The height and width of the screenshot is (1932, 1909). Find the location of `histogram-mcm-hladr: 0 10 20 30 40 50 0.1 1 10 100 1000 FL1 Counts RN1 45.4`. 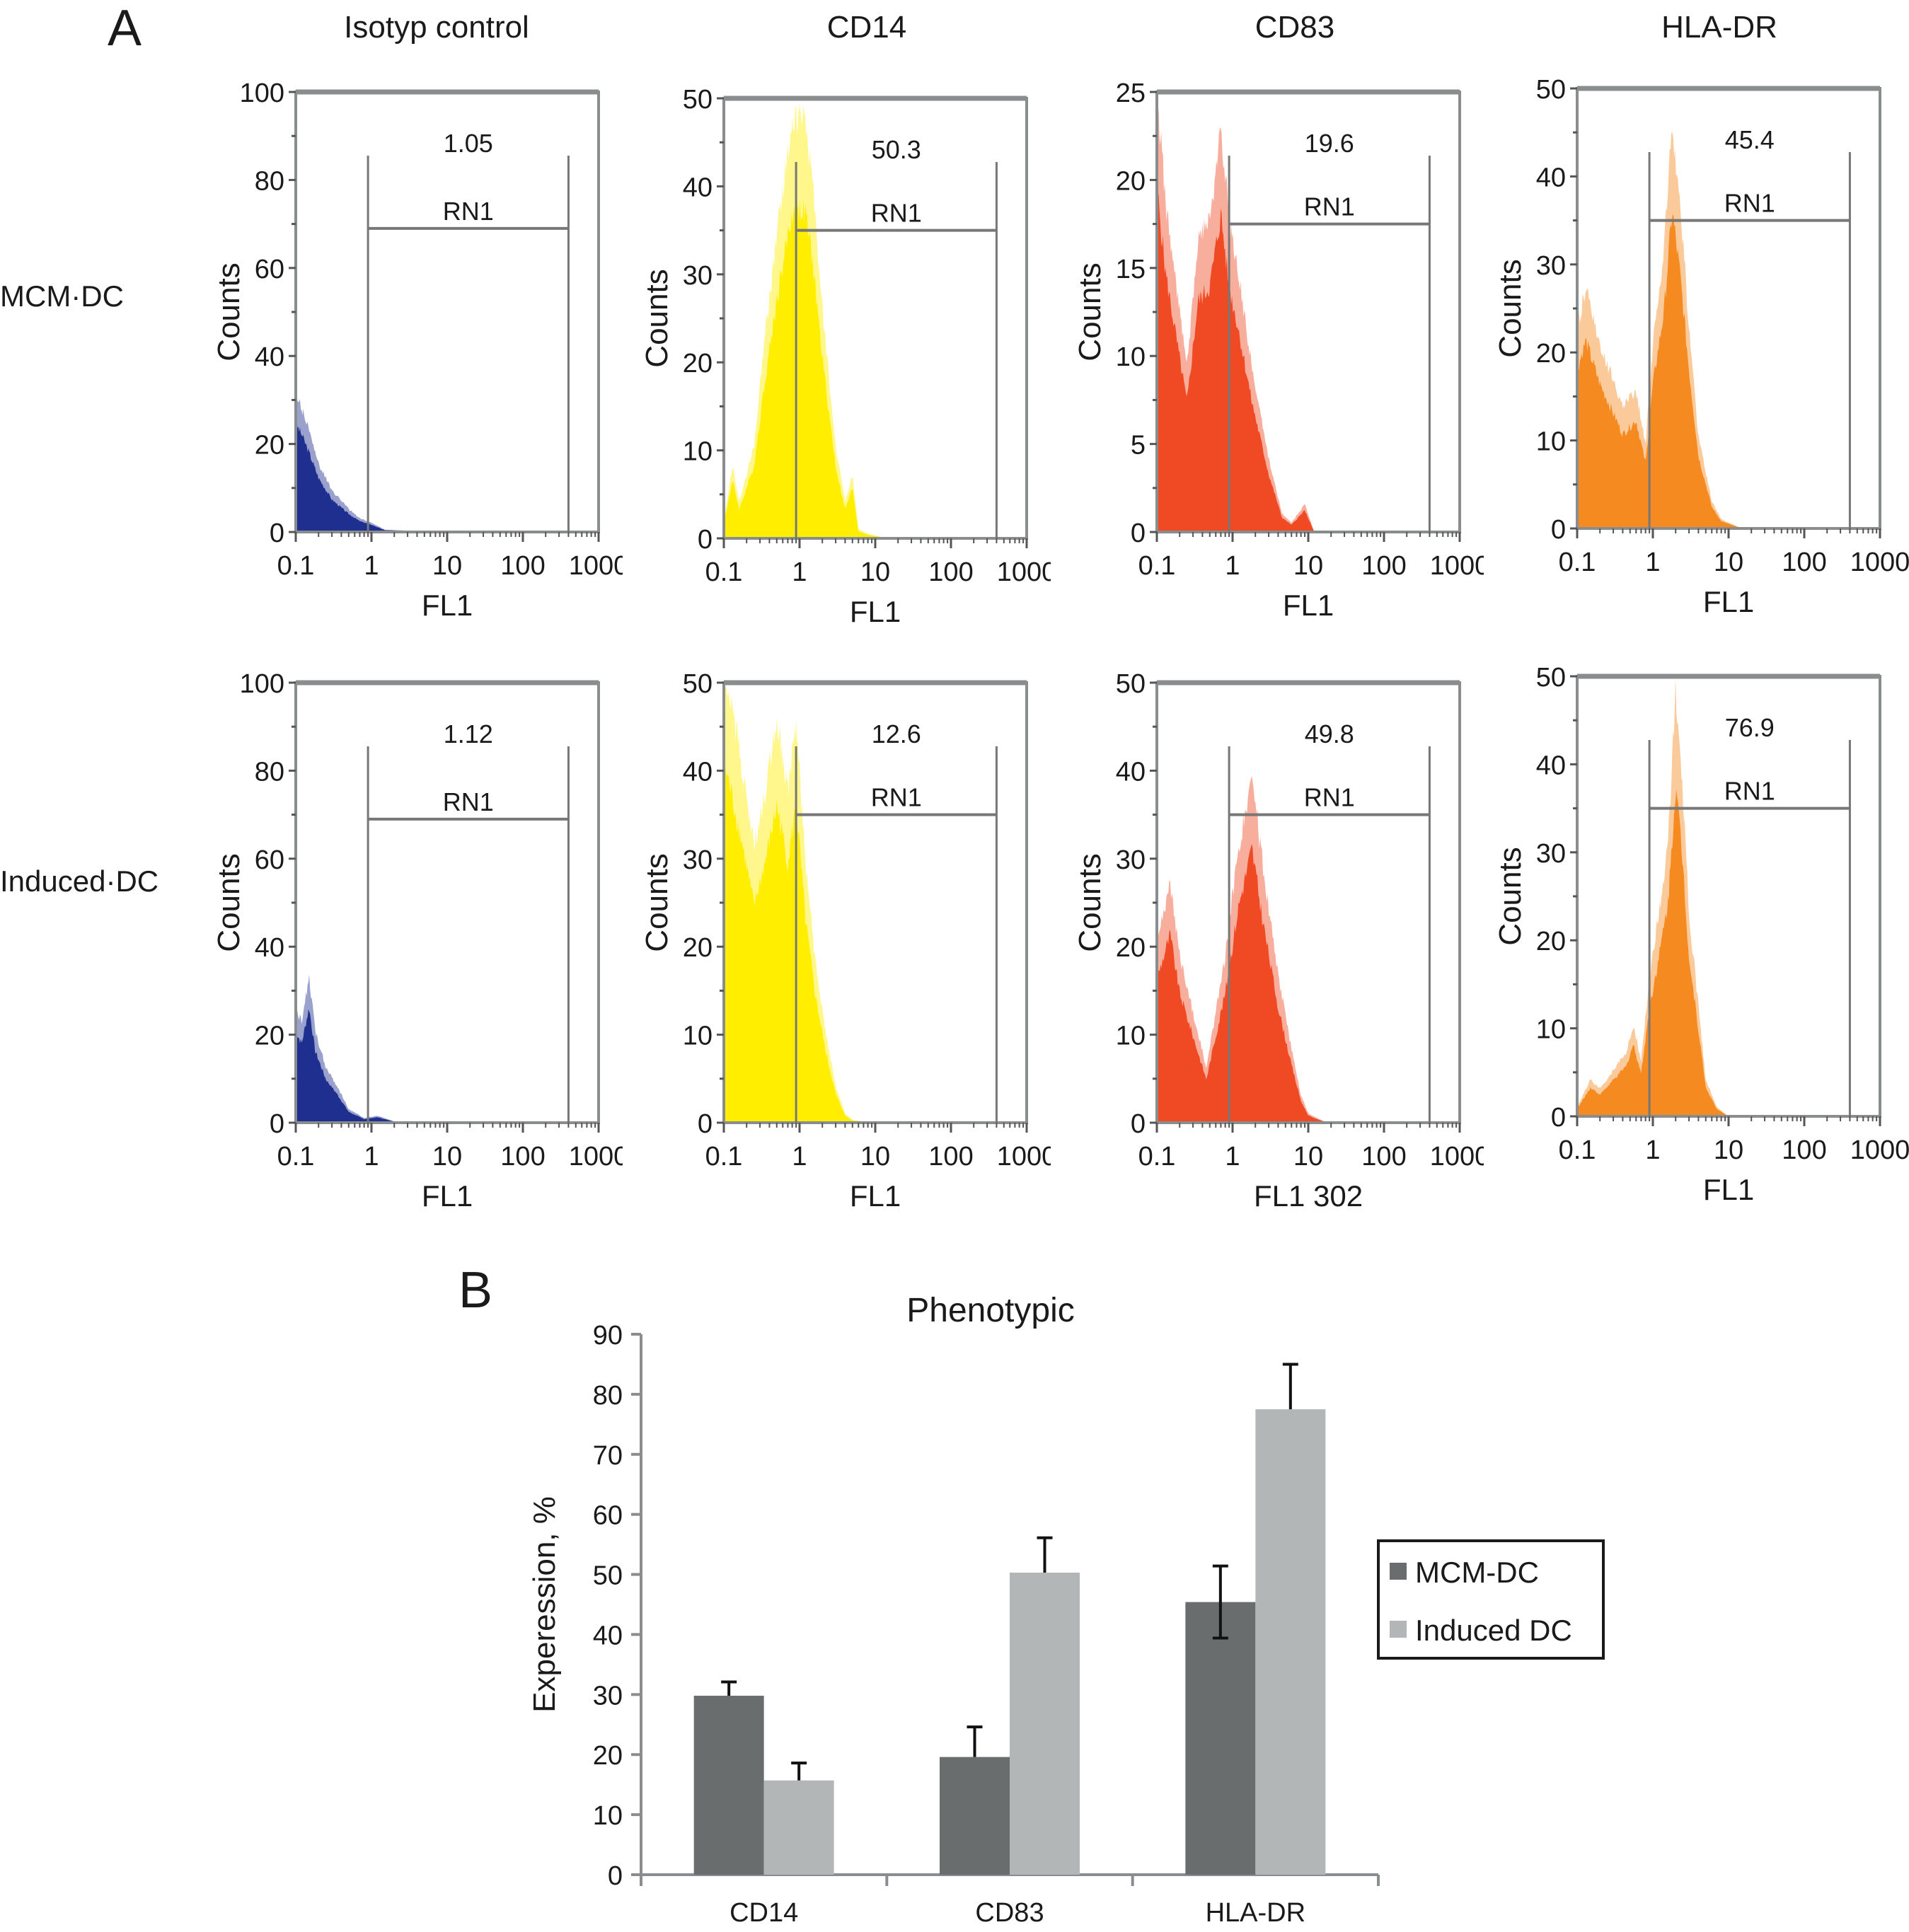

histogram-mcm-hladr: 0 10 20 30 40 50 0.1 1 10 100 1000 FL1 Counts RN1 45.4 is located at coordinates (1701, 346).